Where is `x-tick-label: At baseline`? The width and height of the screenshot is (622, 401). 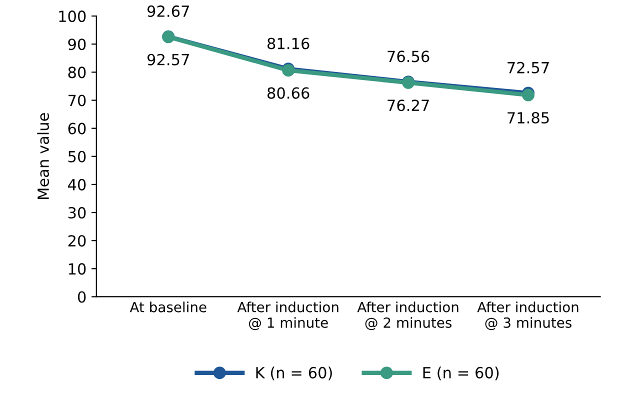 x-tick-label: At baseline is located at coordinates (168, 307).